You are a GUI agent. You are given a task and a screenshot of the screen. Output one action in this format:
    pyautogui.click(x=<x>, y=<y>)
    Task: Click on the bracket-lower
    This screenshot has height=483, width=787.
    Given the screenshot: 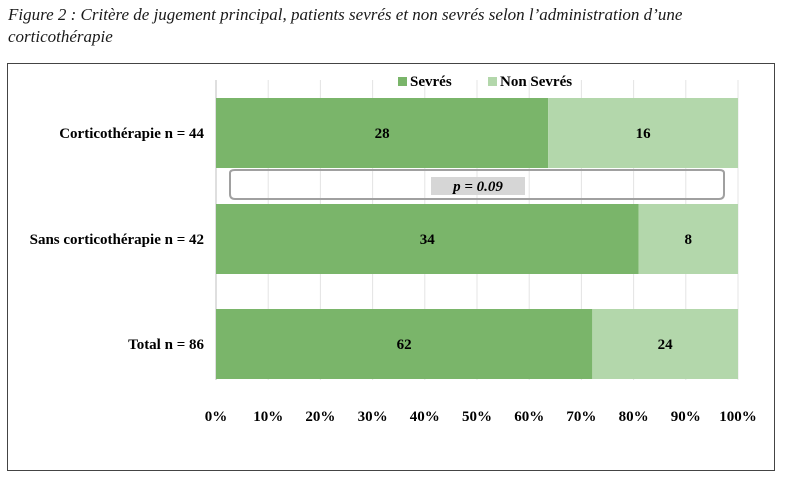 What is the action you would take?
    pyautogui.click(x=477, y=186)
    